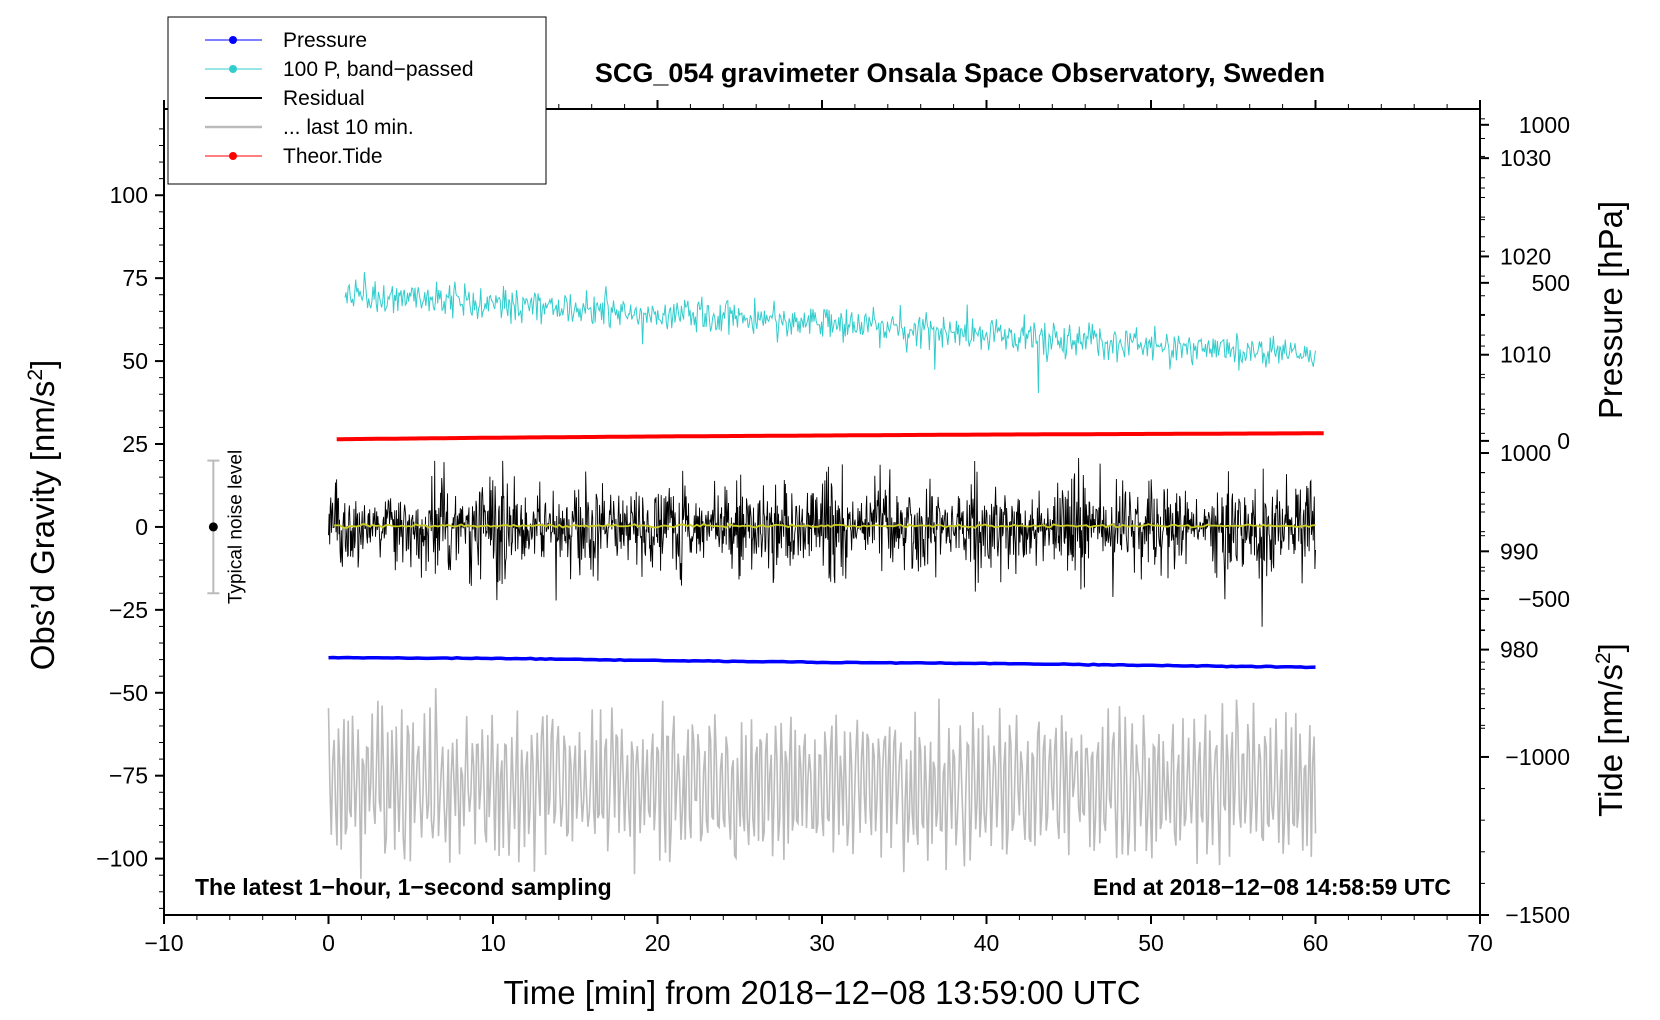  What do you see at coordinates (213, 527) in the screenshot?
I see `noise-bar-center-dot` at bounding box center [213, 527].